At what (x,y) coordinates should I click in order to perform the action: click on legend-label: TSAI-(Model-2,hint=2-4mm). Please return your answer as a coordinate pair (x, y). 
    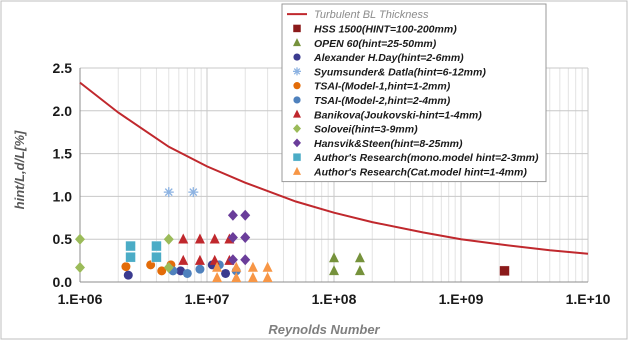
    Looking at the image, I should click on (382, 101).